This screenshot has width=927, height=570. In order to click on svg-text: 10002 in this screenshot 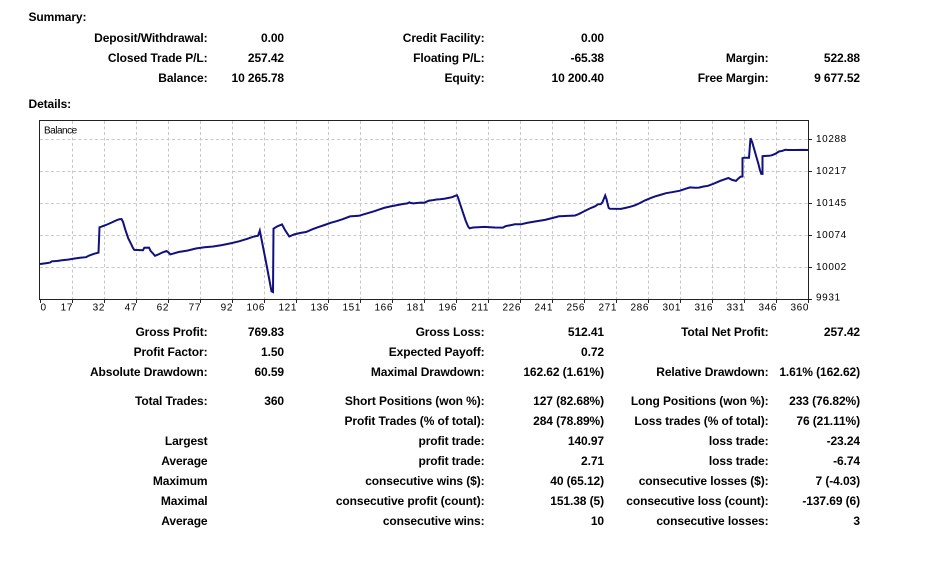, I will do `click(831, 267)`.